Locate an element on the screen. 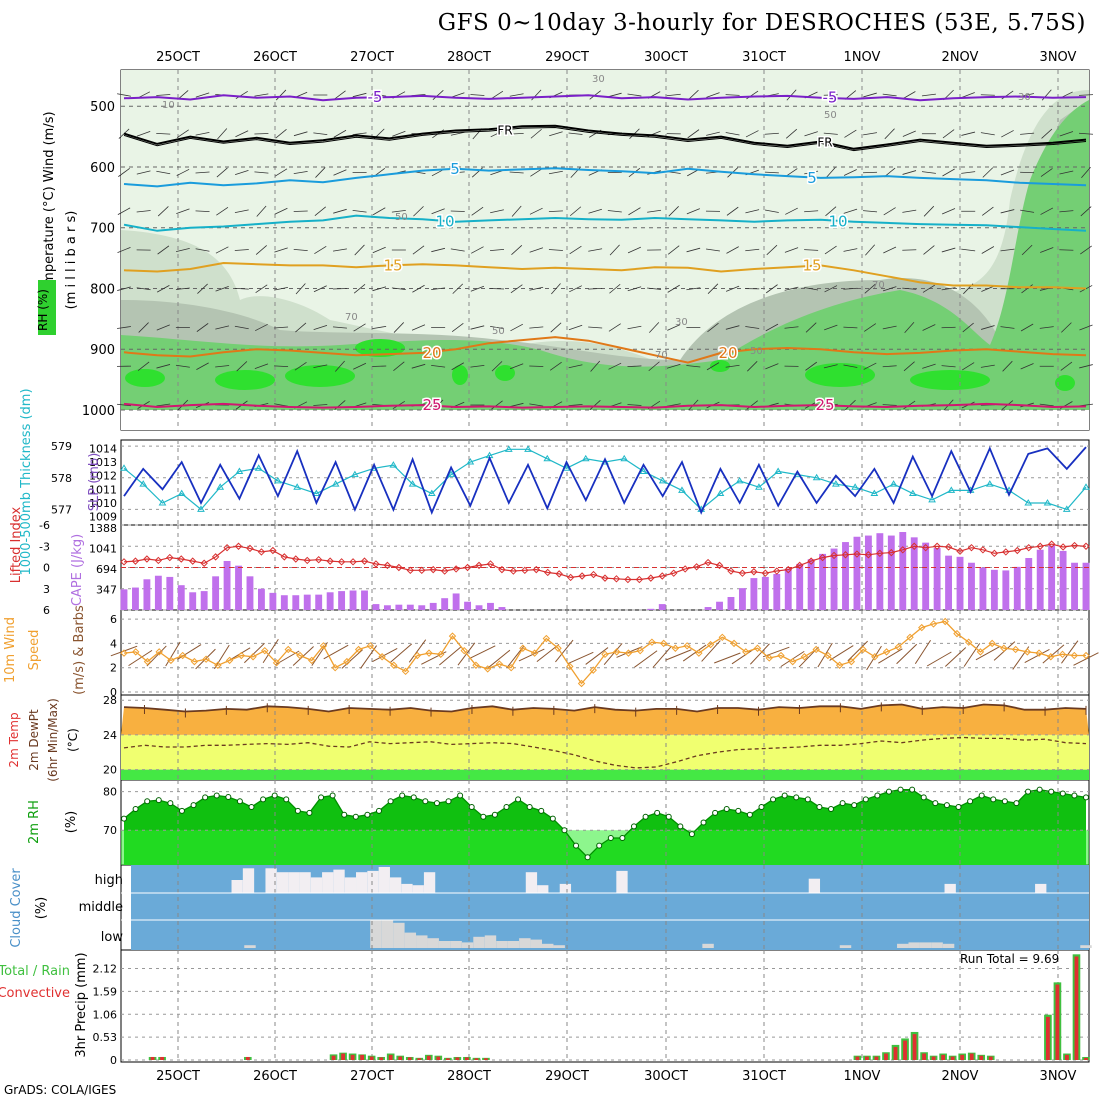 The width and height of the screenshot is (1100, 1100). date-label-top: 26OCT is located at coordinates (275, 57).